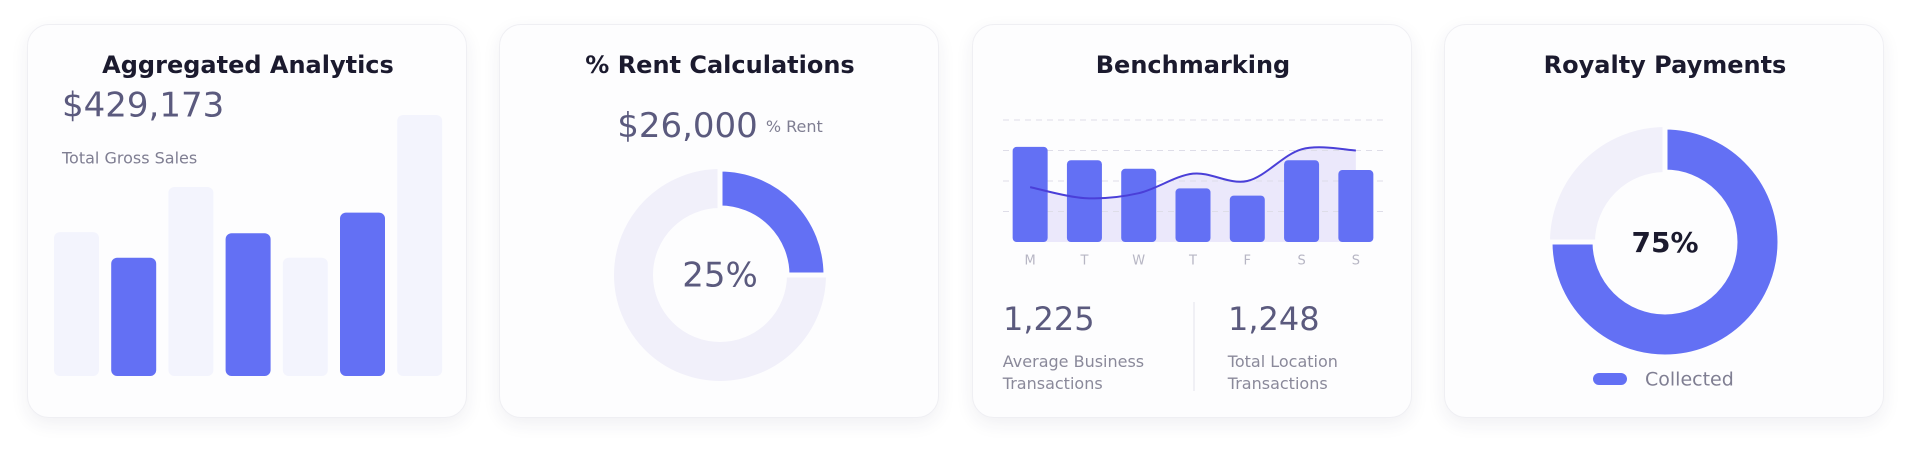 This screenshot has width=1912, height=464. What do you see at coordinates (1246, 261) in the screenshot?
I see `x-tick-label: F` at bounding box center [1246, 261].